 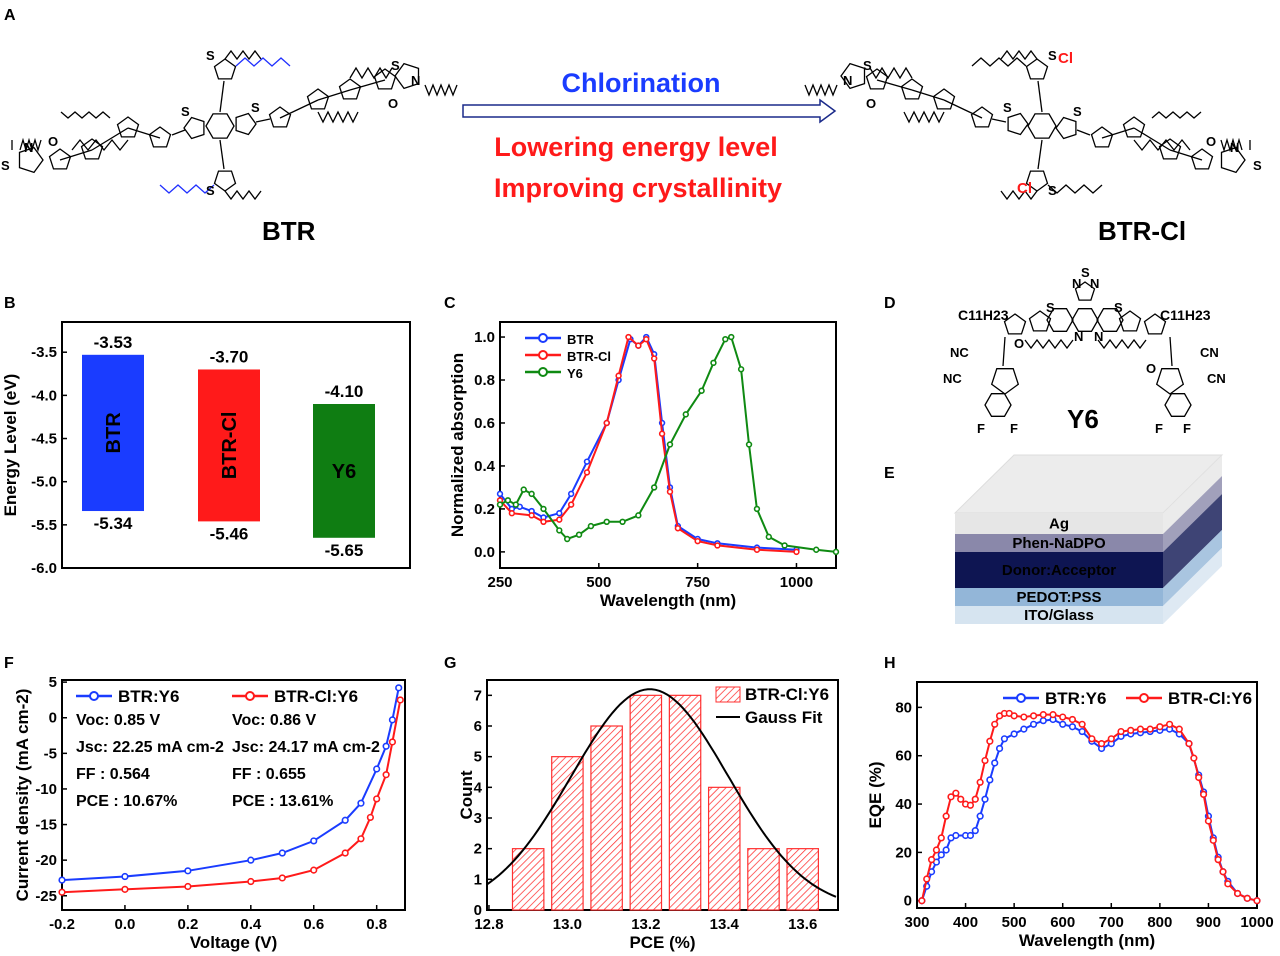 What do you see at coordinates (589, 356) in the screenshot?
I see `legend-label: BTR-Cl` at bounding box center [589, 356].